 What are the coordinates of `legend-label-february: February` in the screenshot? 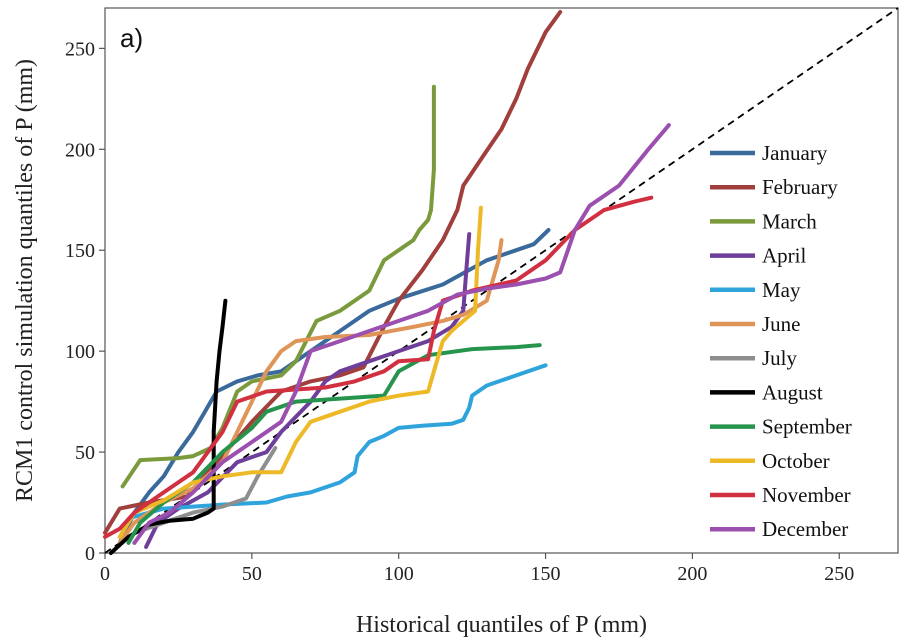 It's located at (800, 187).